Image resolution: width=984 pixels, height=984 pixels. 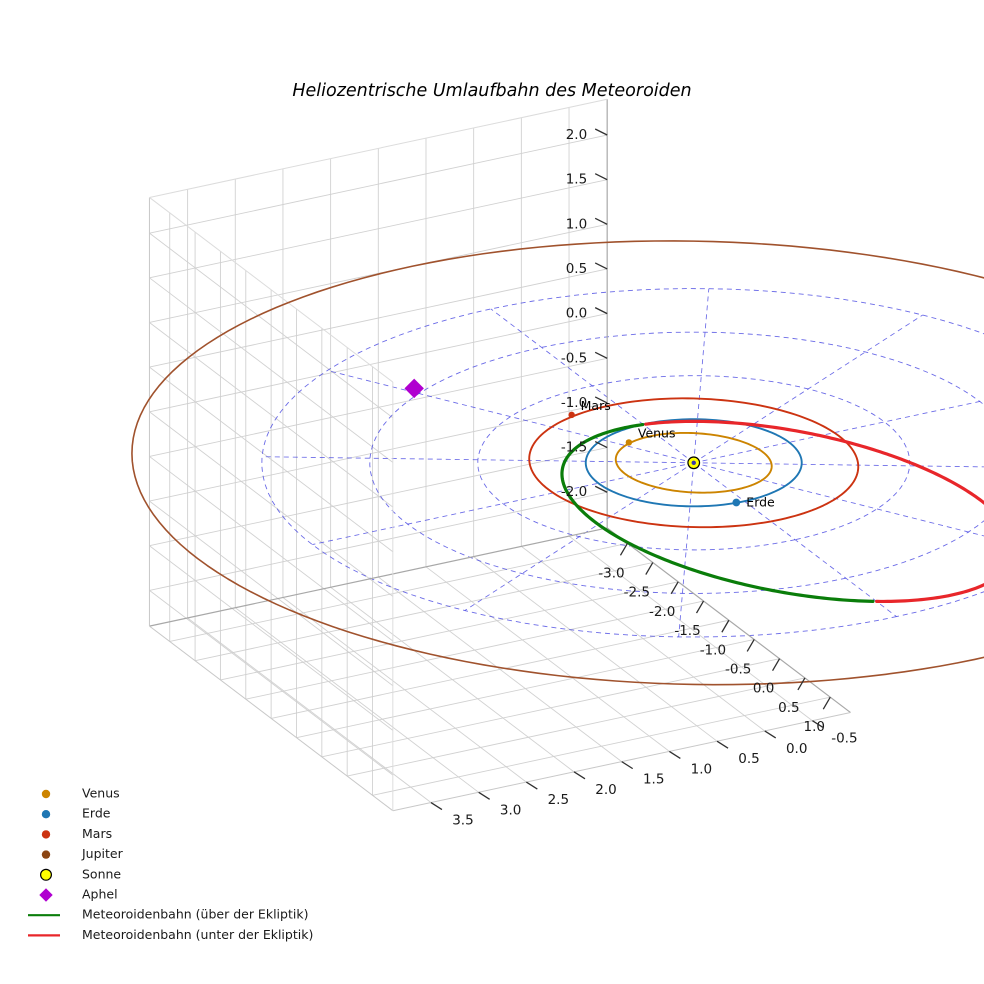 I want to click on legend-item: Venus, so click(x=80, y=793).